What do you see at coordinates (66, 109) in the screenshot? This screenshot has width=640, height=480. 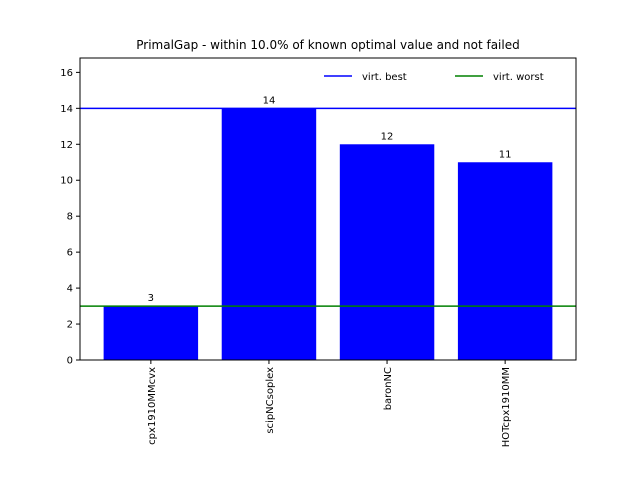 I see `y-tick-label: 14` at bounding box center [66, 109].